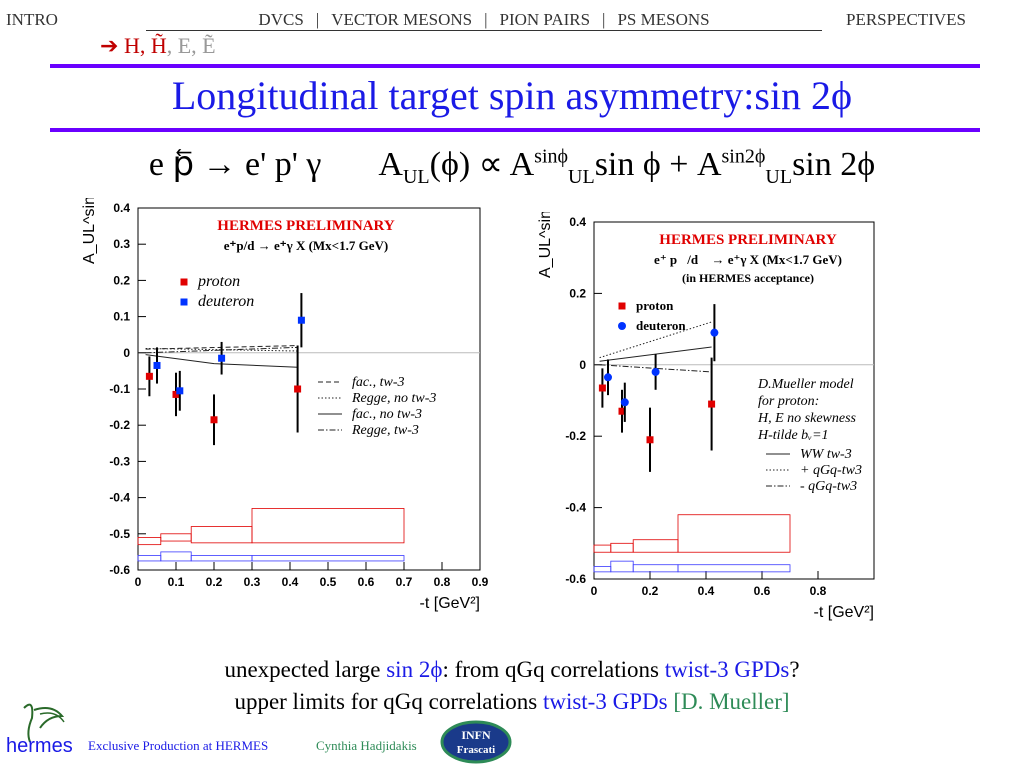  What do you see at coordinates (402, 19) in the screenshot?
I see `nav-vector-mesons: VECTOR MESONS` at bounding box center [402, 19].